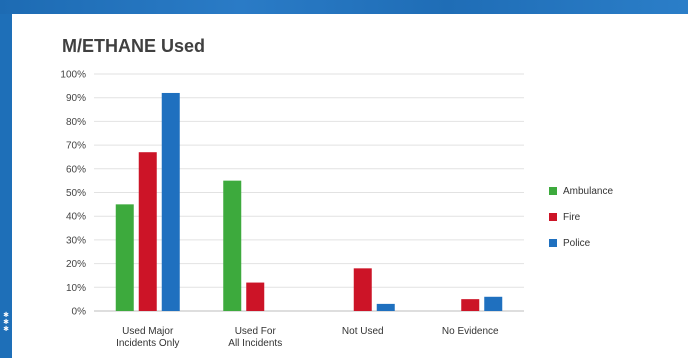  I want to click on legend-label: Ambulance, so click(588, 191).